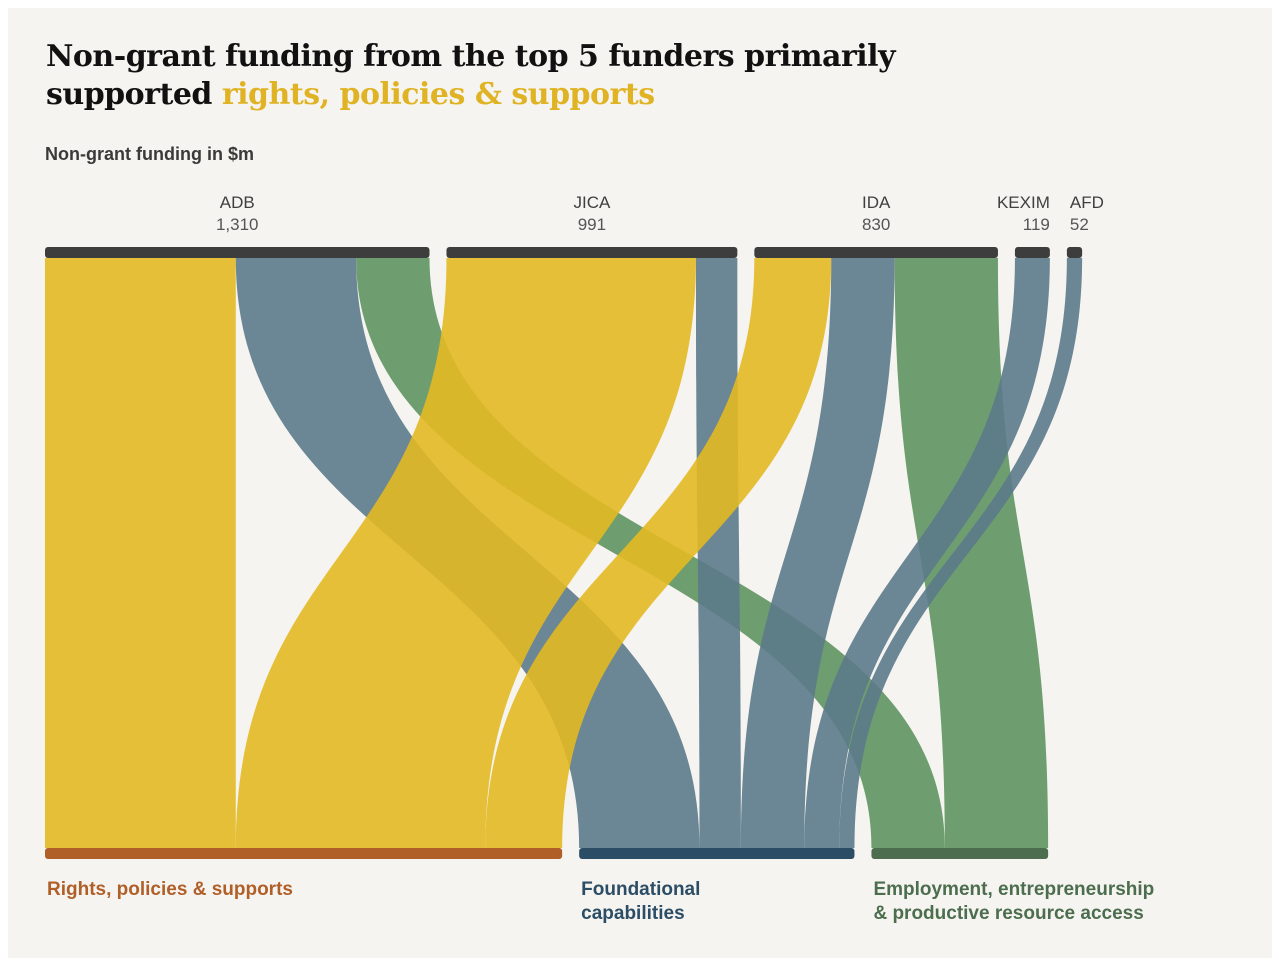 This screenshot has width=1279, height=966. What do you see at coordinates (149, 154) in the screenshot?
I see `chart-subtitle: Non-grant funding in $m` at bounding box center [149, 154].